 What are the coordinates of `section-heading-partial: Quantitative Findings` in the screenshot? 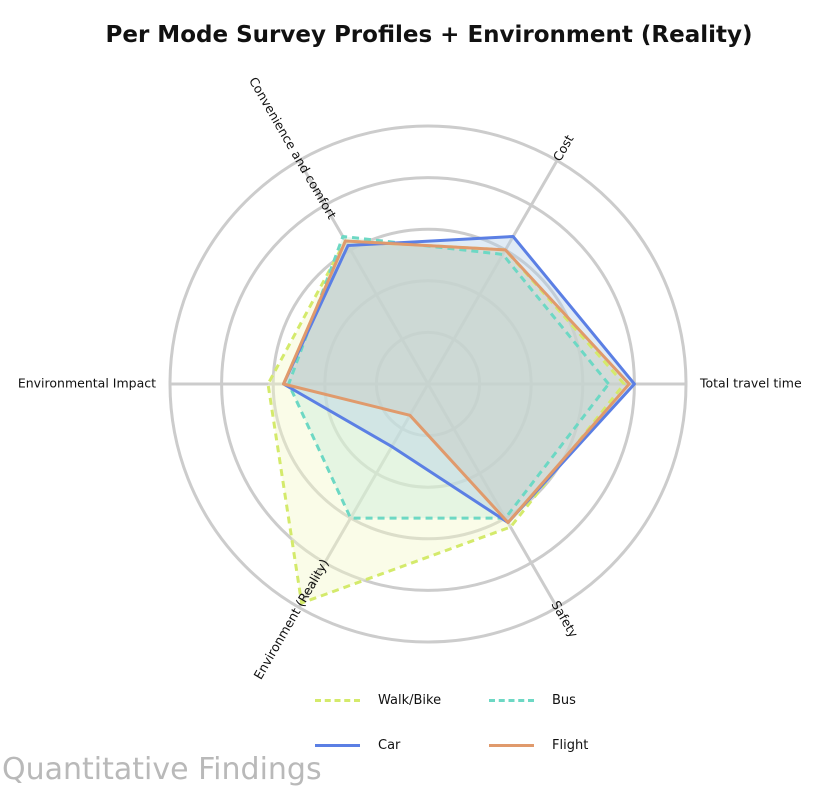 It's located at (162, 769).